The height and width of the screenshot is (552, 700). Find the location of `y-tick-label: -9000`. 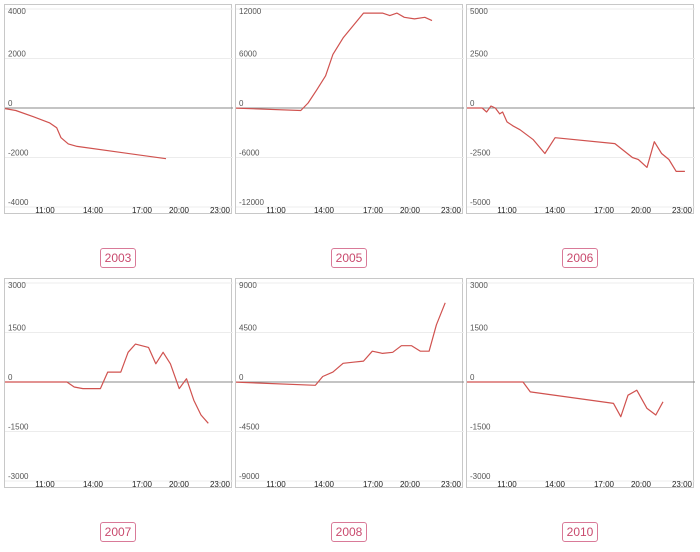

y-tick-label: -9000 is located at coordinates (249, 476).